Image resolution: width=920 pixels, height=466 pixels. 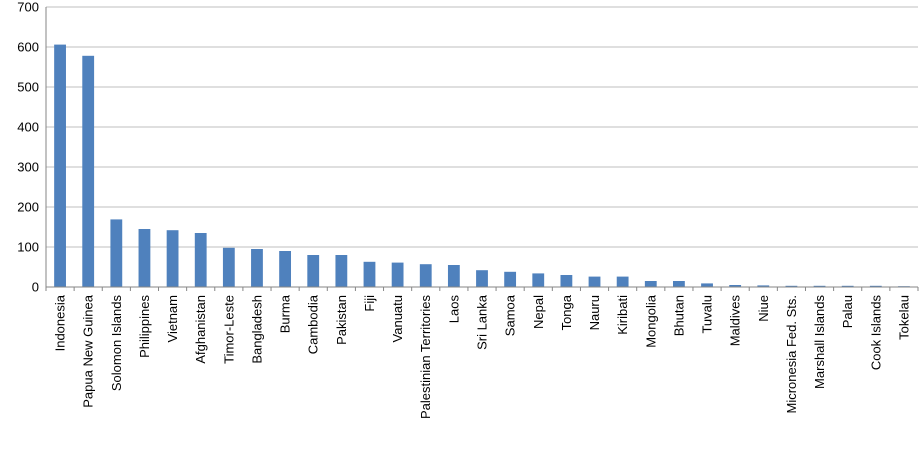 What do you see at coordinates (594, 312) in the screenshot?
I see `x-category-label: Nauru` at bounding box center [594, 312].